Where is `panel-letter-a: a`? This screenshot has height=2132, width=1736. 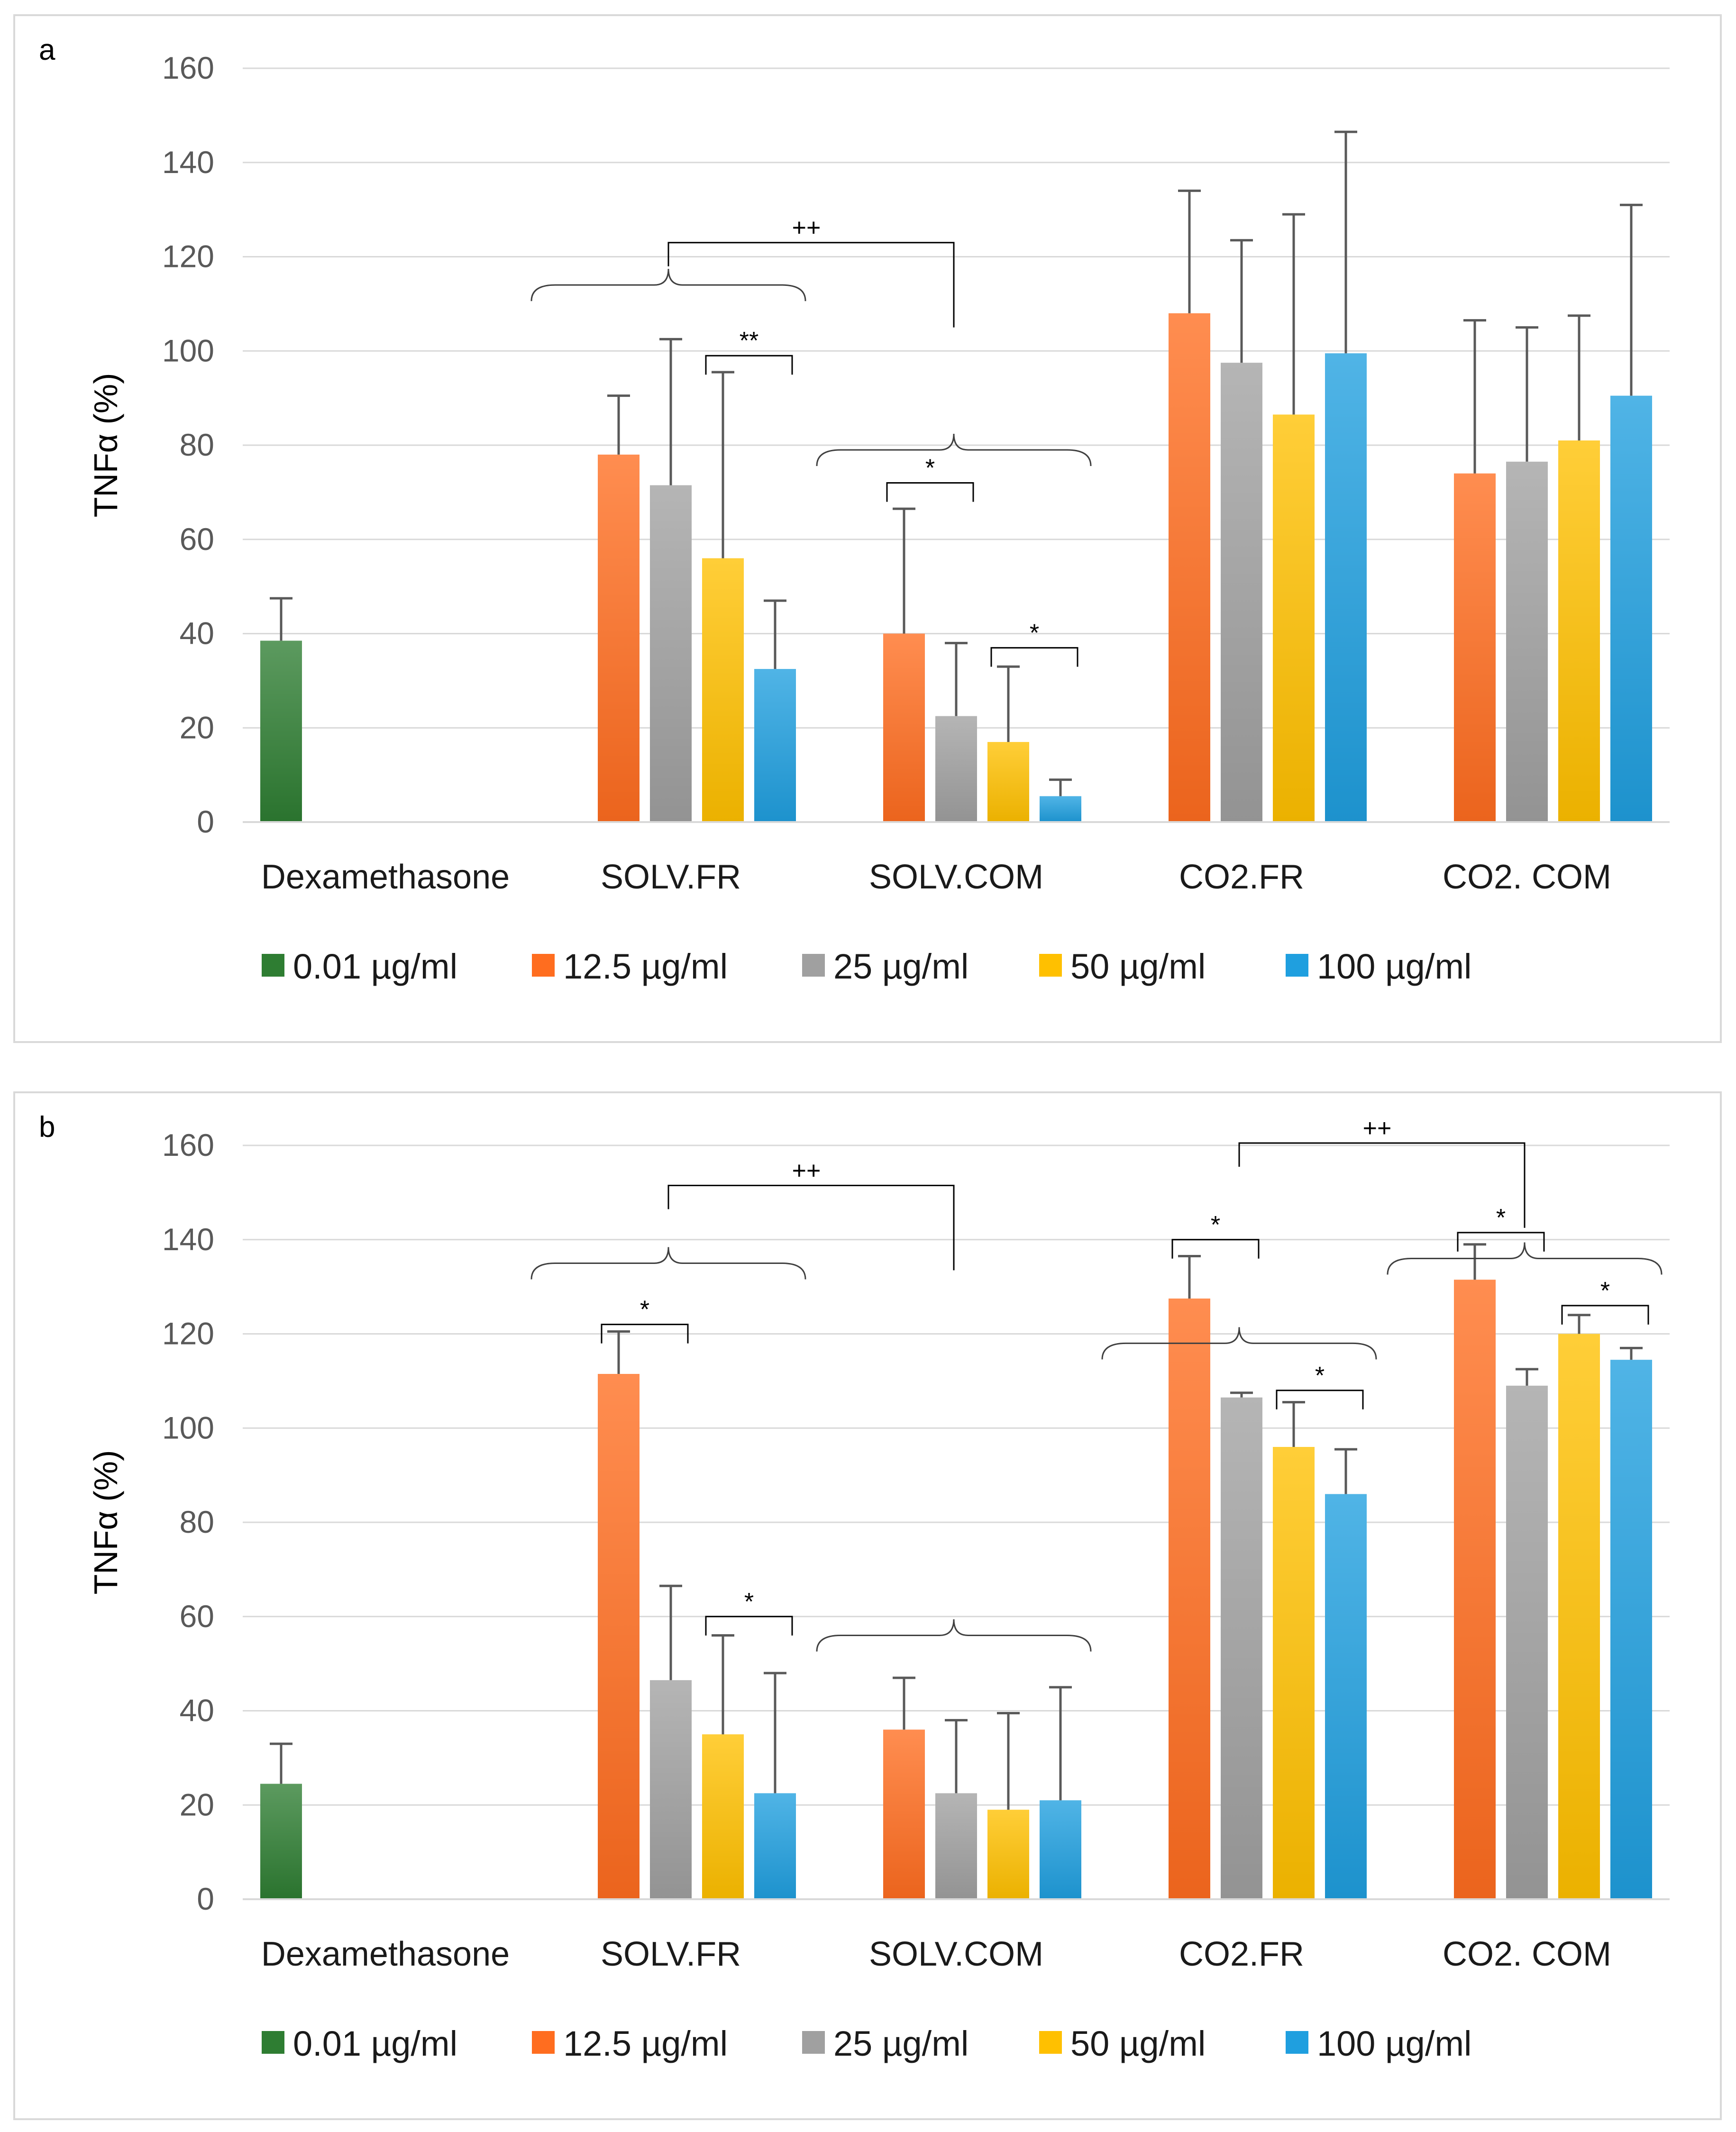
panel-letter-a: a is located at coordinates (47, 50).